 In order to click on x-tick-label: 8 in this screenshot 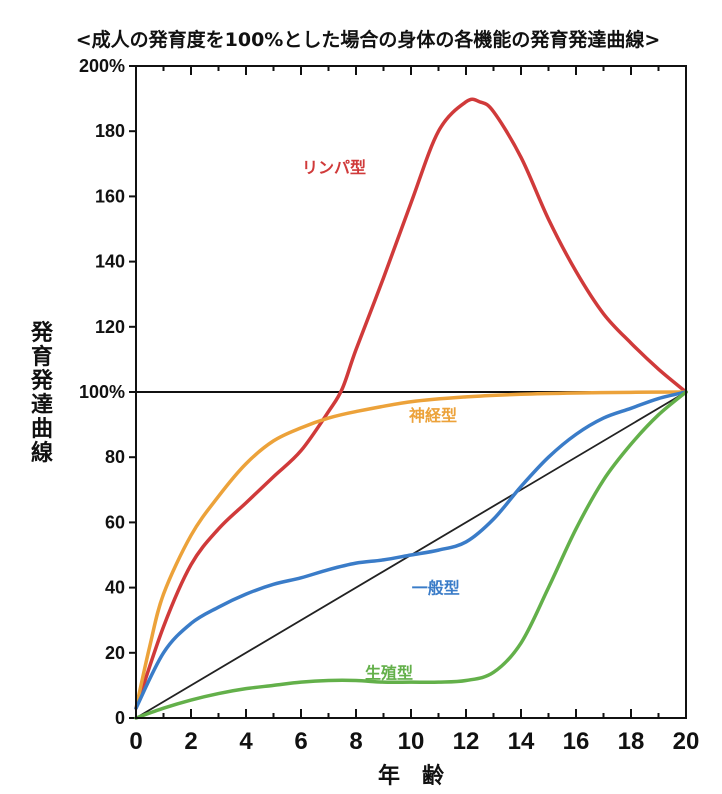, I will do `click(355, 741)`.